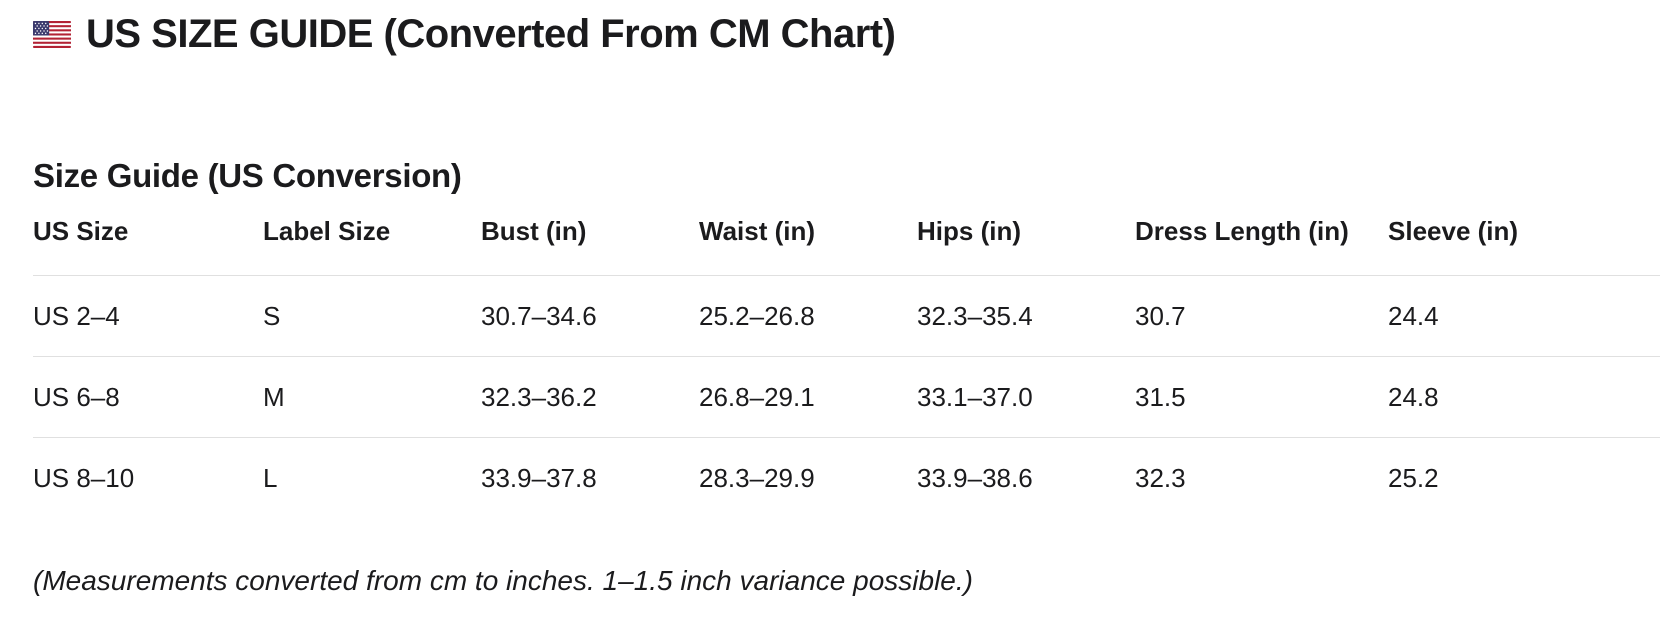  Describe the element at coordinates (372, 243) in the screenshot. I see `column-header-label-size: Label Size` at that location.